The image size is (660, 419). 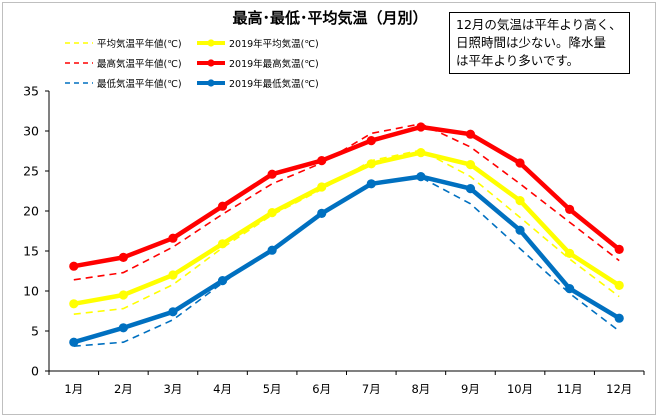 What do you see at coordinates (274, 64) in the screenshot?
I see `legend-label: 2019年最高気温(℃)` at bounding box center [274, 64].